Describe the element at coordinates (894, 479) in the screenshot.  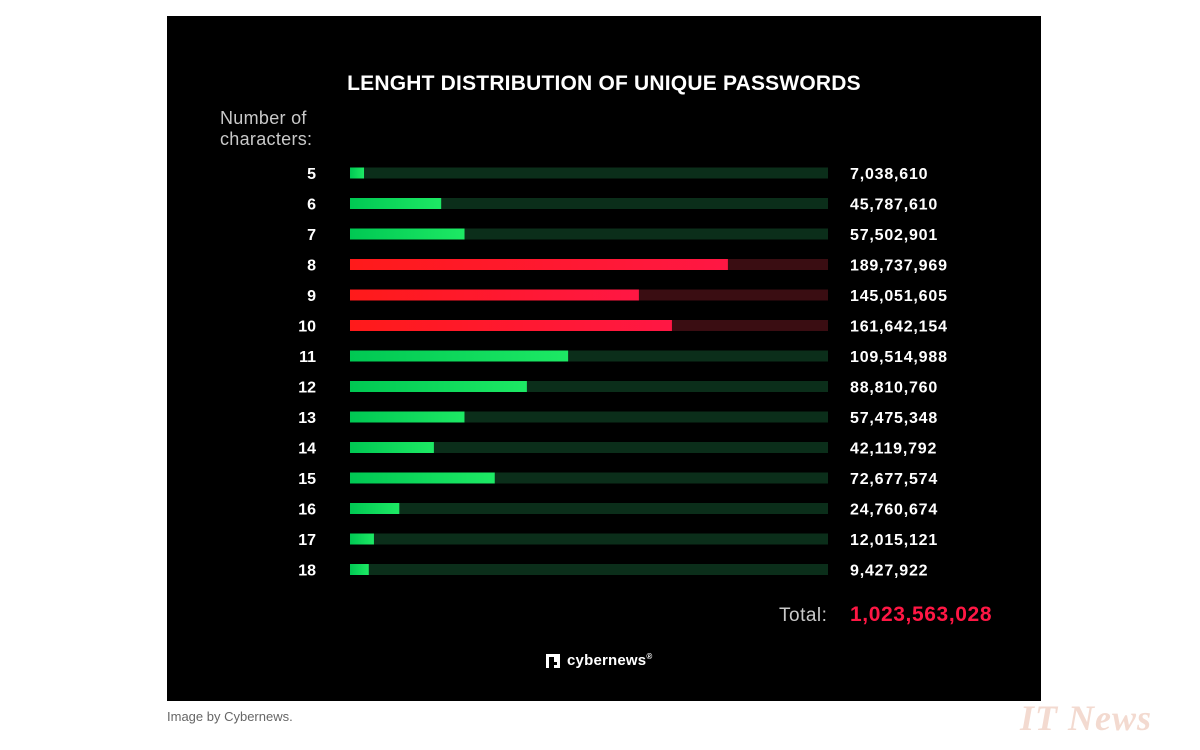
I see `value-label-15: 72,677,574` at that location.